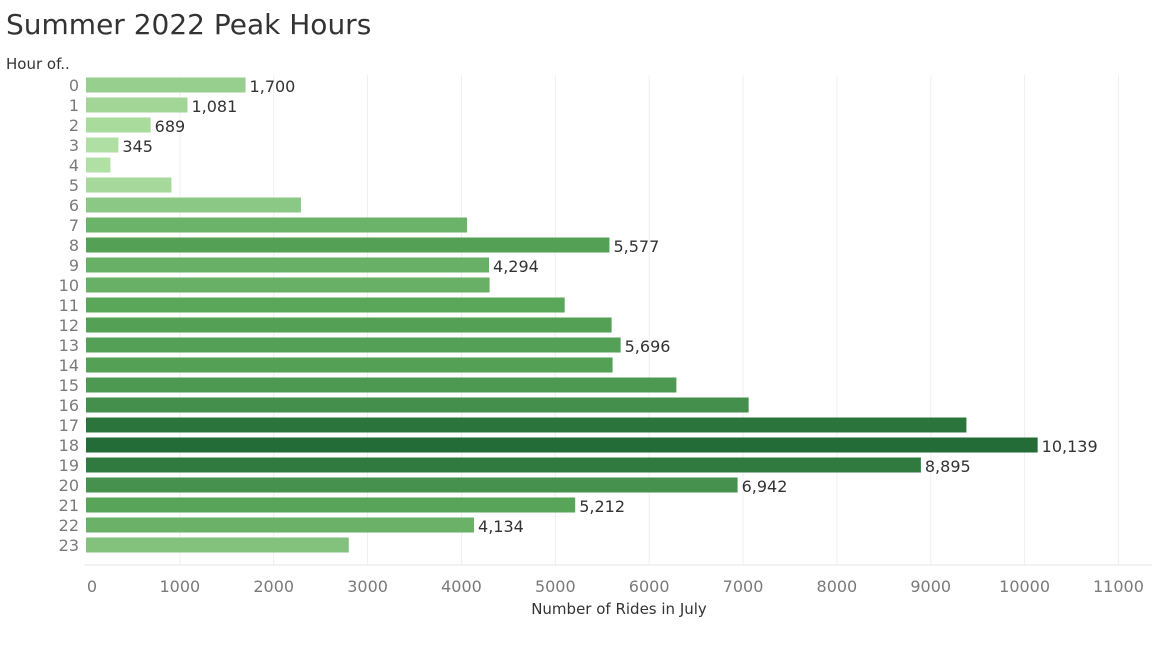 The width and height of the screenshot is (1165, 652). What do you see at coordinates (516, 266) in the screenshot?
I see `data-label: 4,294` at bounding box center [516, 266].